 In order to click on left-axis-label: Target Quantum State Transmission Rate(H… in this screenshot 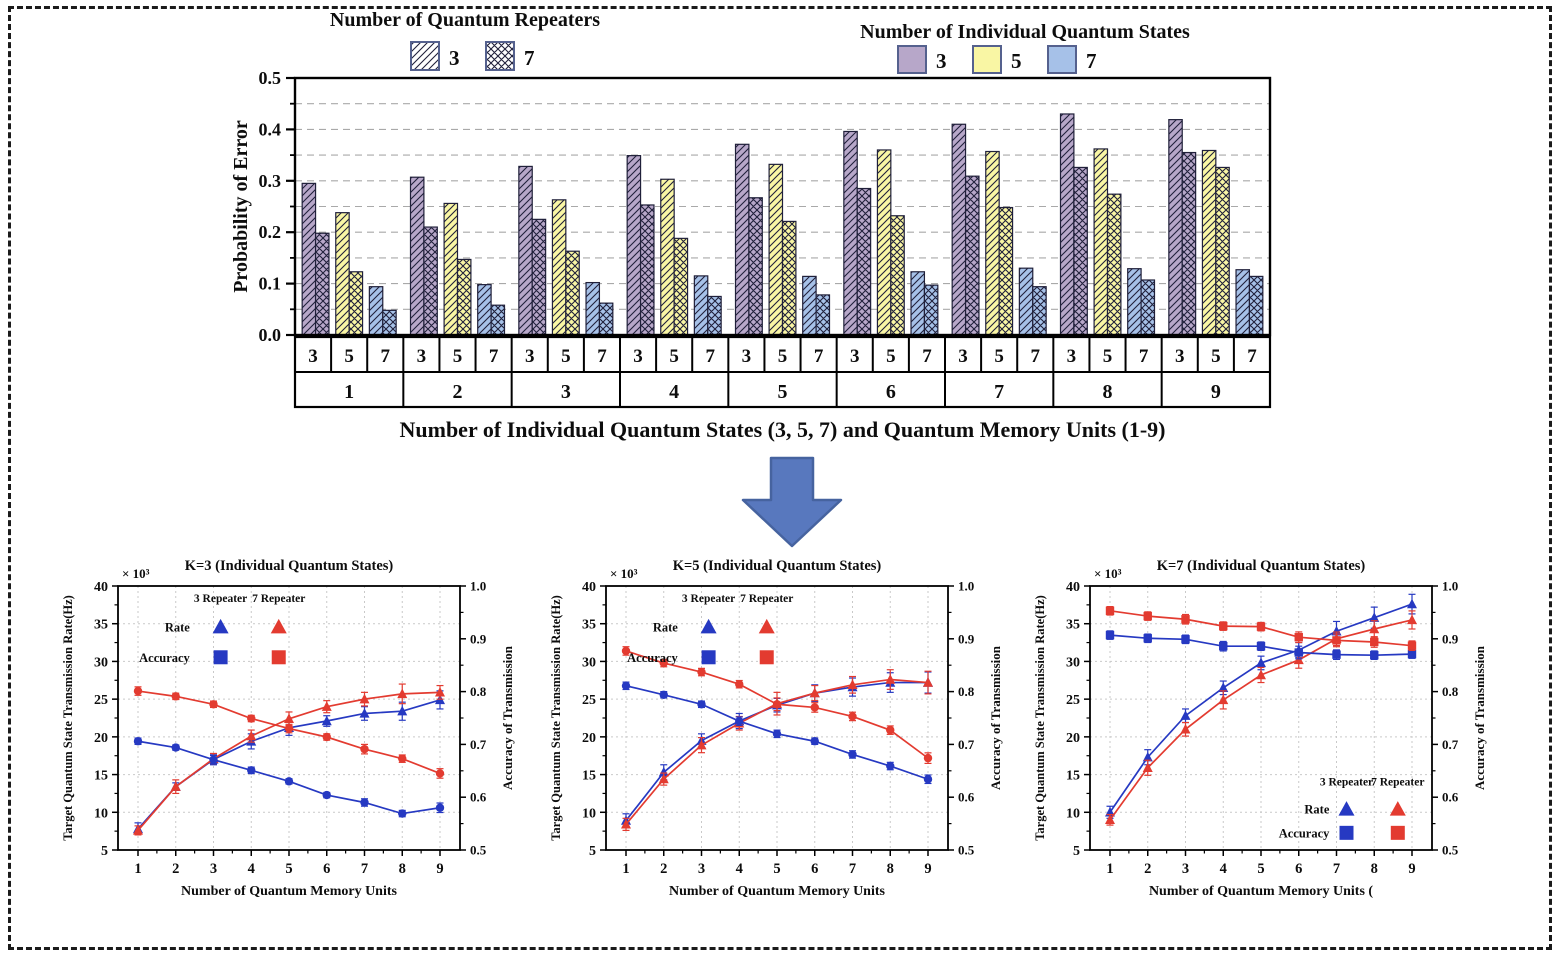, I will do `click(68, 718)`.